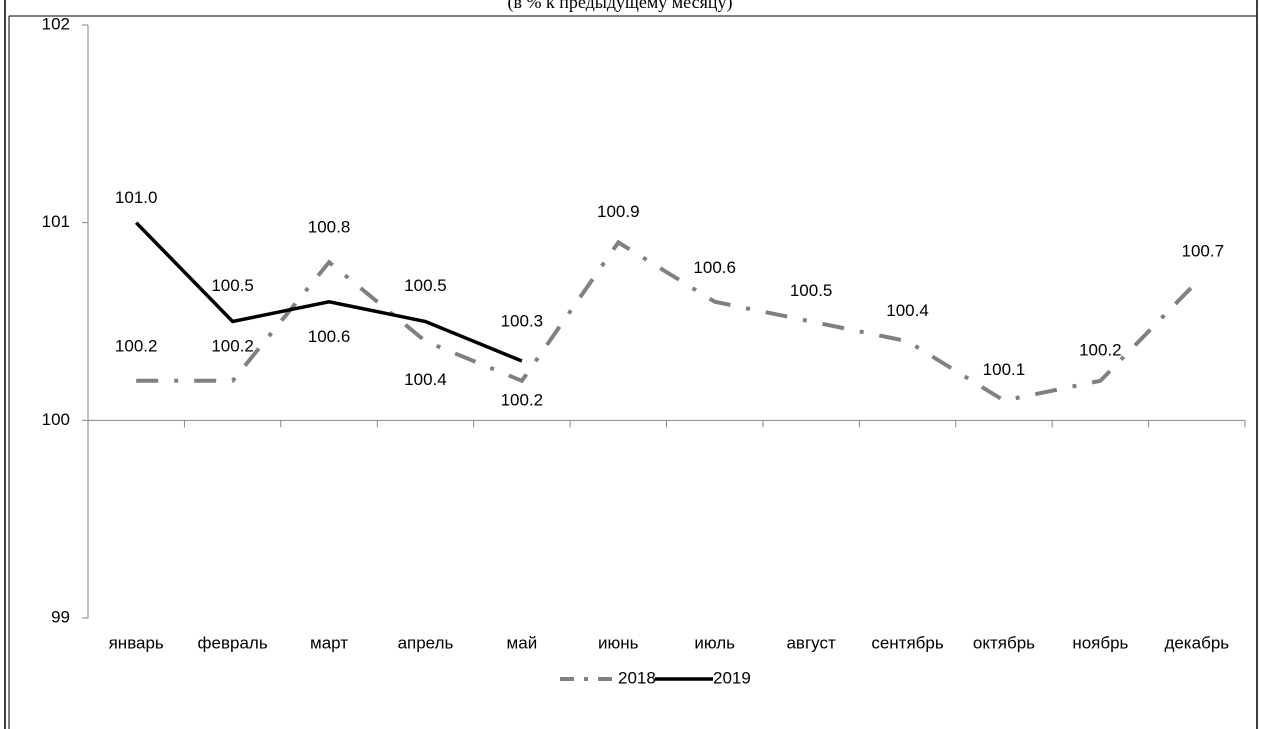  Describe the element at coordinates (1196, 642) in the screenshot. I see `x-tick-label: декабрь` at that location.